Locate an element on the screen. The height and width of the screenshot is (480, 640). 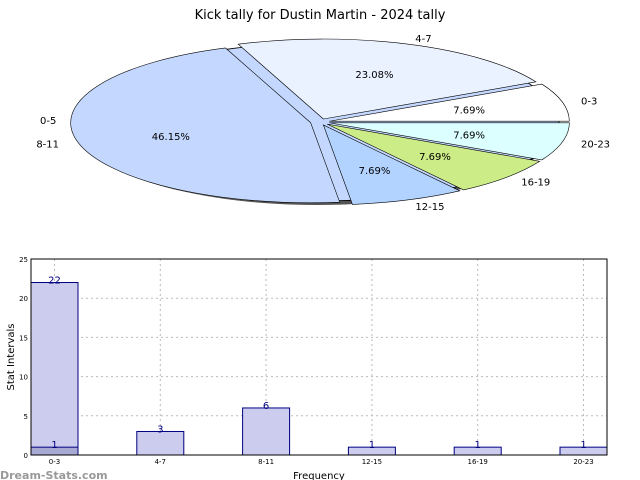
bar-overlay-value: 22 is located at coordinates (54, 281).